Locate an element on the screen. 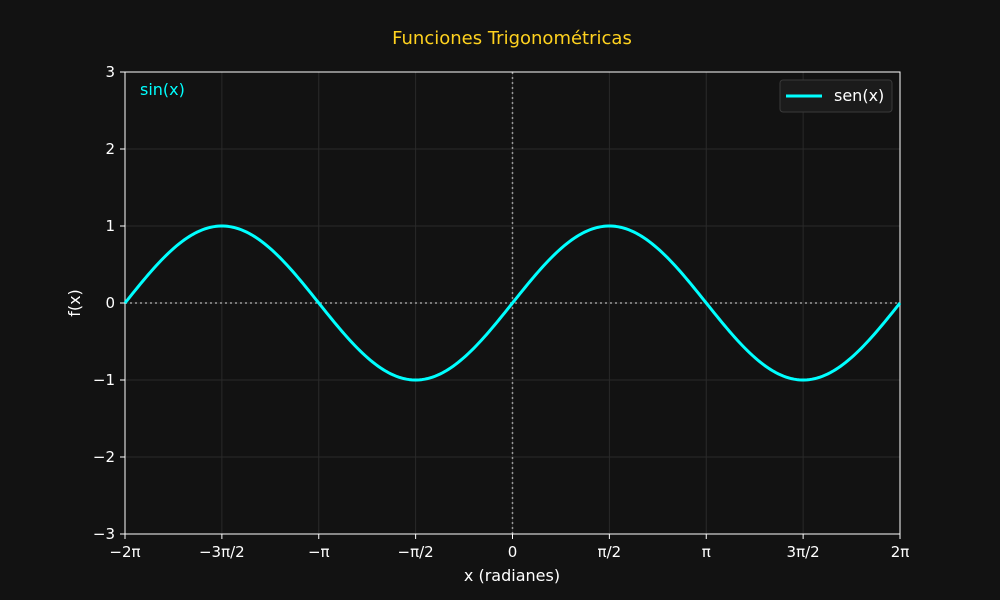 This screenshot has width=1000, height=600. x-axis-label: x (radianes) is located at coordinates (512, 575).